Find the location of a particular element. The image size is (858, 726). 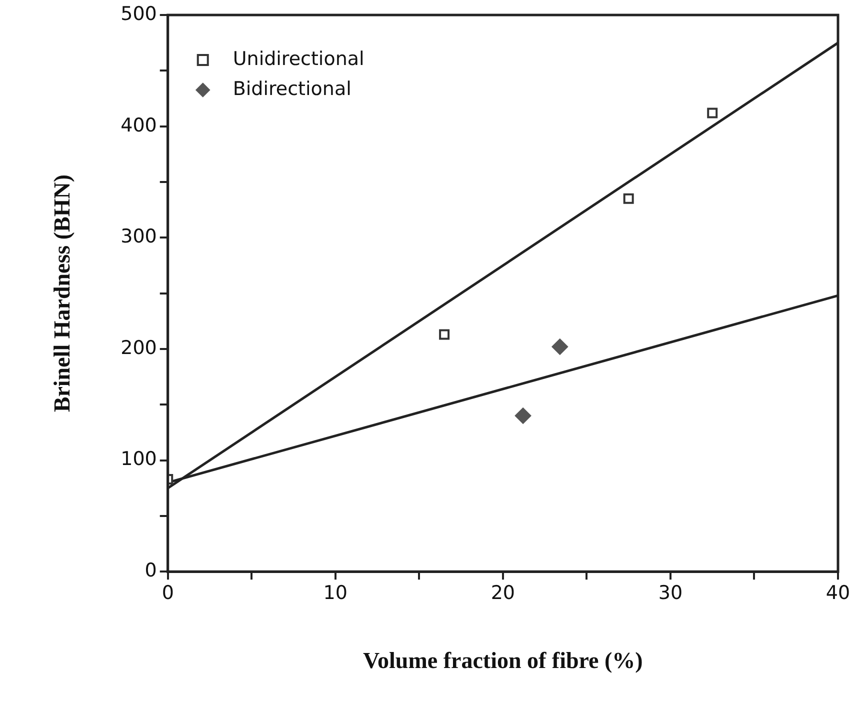

x-axis-title: Volume fraction of fibre (%) is located at coordinates (503, 661).